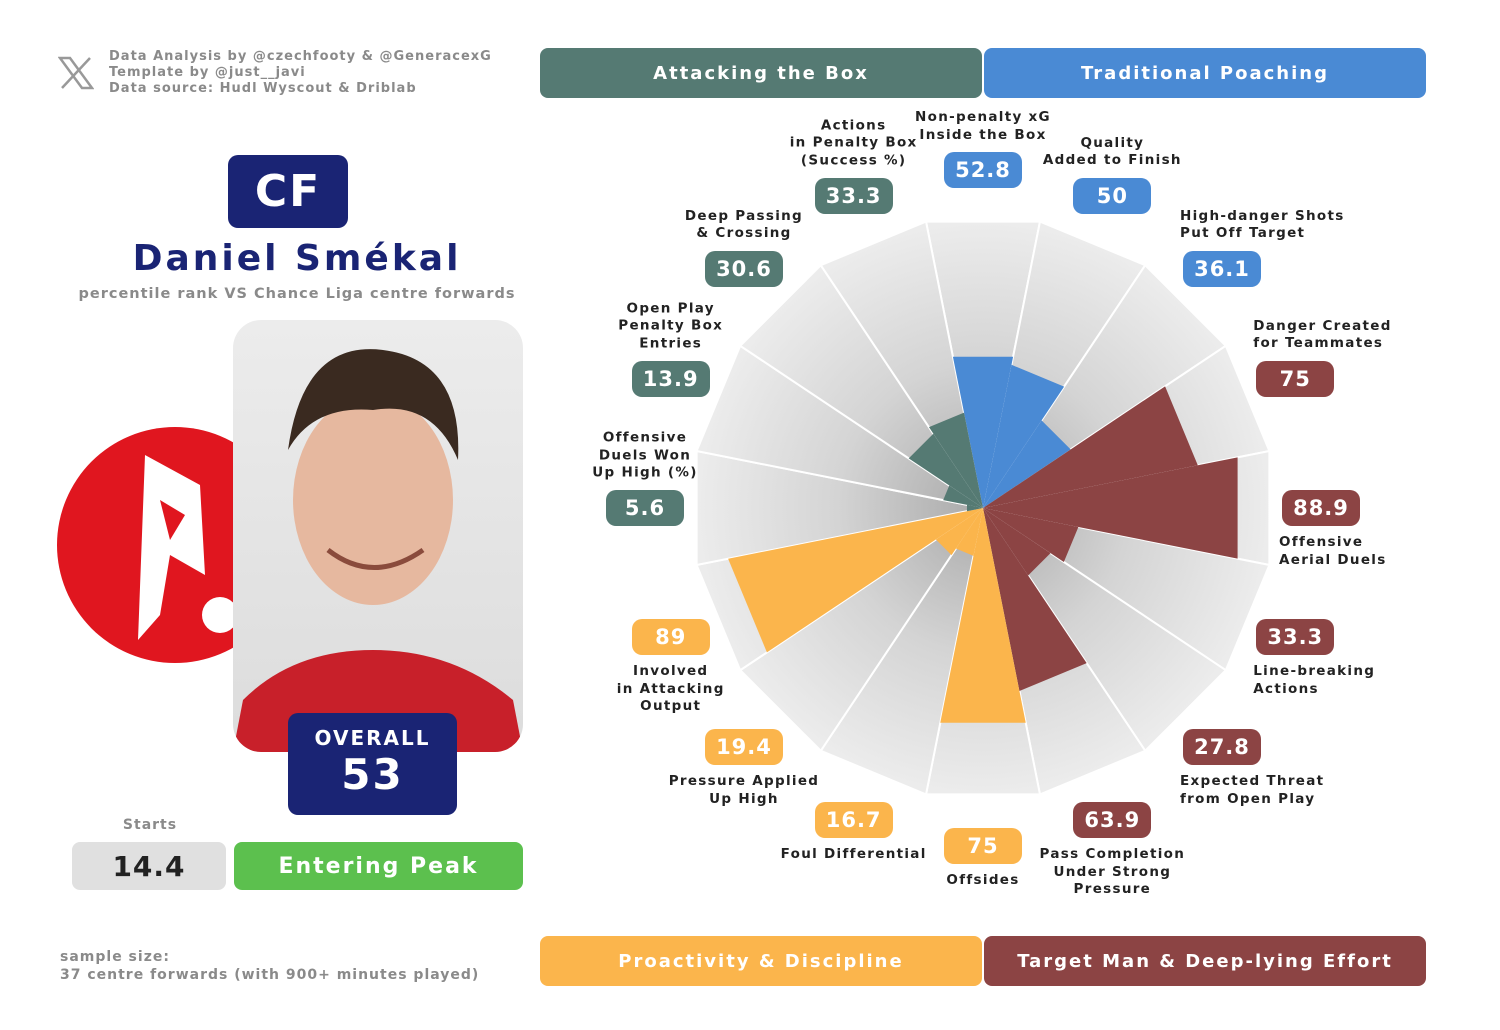 This screenshot has height=1030, width=1500. I want to click on category-label: Expected Threat from Open Play, so click(1252, 790).